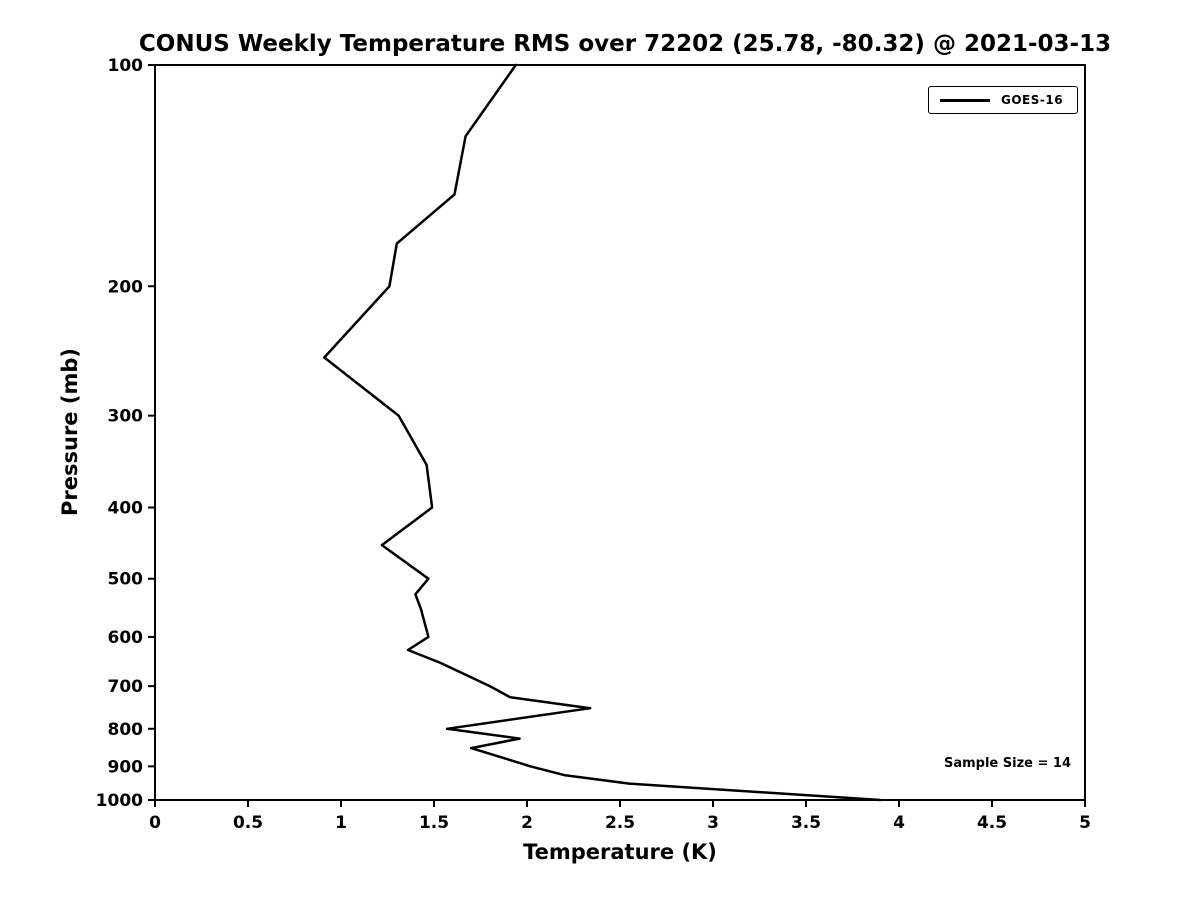 This screenshot has width=1200, height=900. Describe the element at coordinates (126, 509) in the screenshot. I see `svg-text: 400` at that location.